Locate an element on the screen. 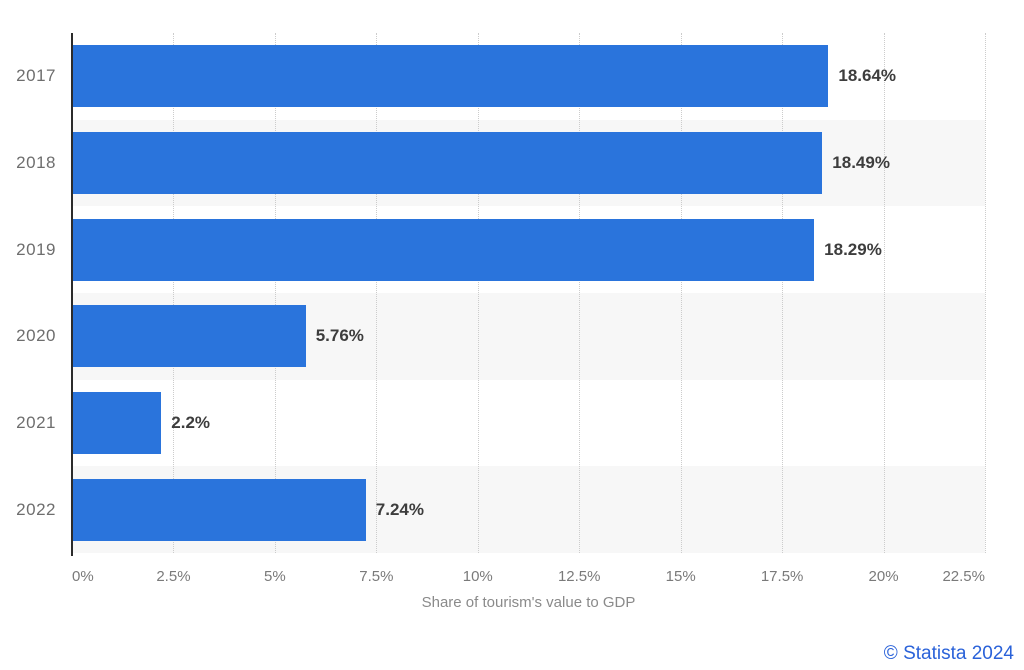 The height and width of the screenshot is (670, 1024). bar-2019 is located at coordinates (443, 249).